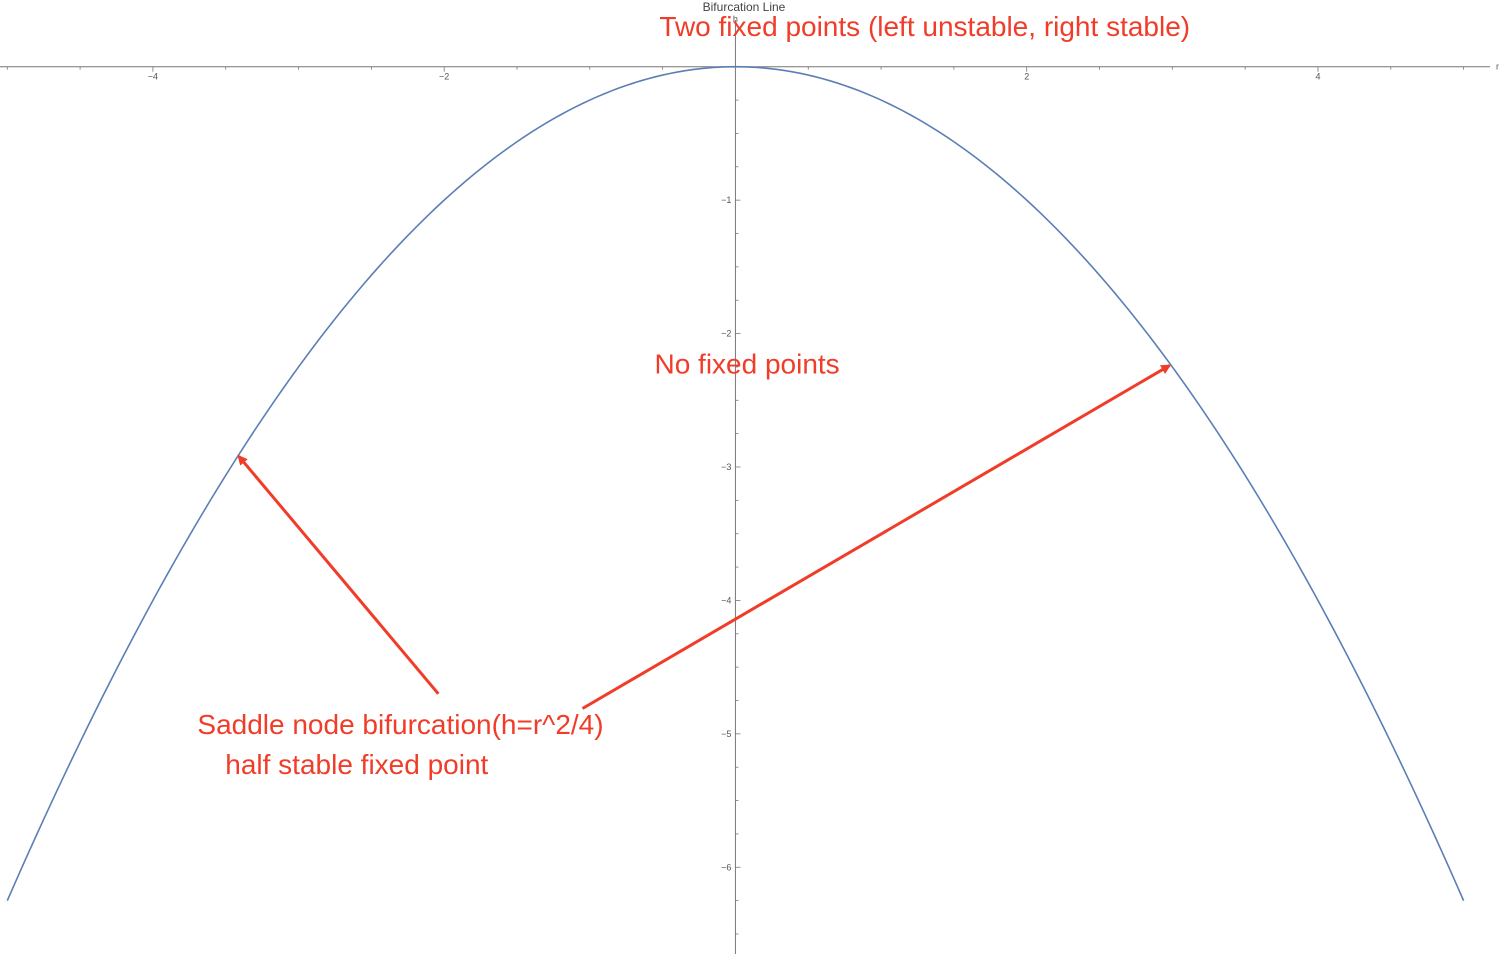 This screenshot has height=954, width=1500. I want to click on y-tick-label: −1, so click(726, 200).